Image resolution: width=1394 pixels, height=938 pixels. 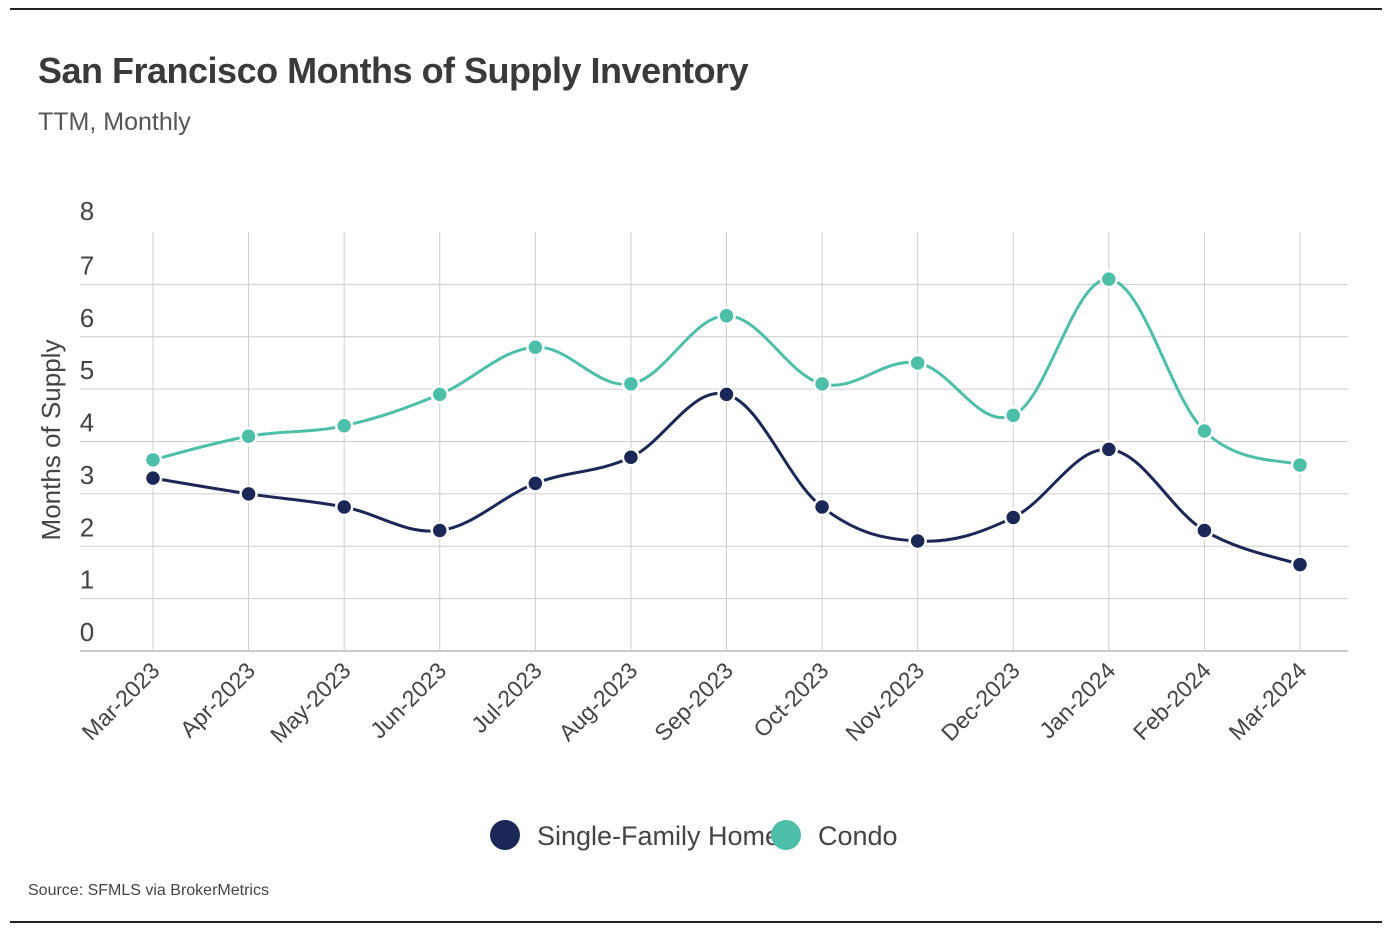 I want to click on y-tick-label: 1, so click(x=87, y=580).